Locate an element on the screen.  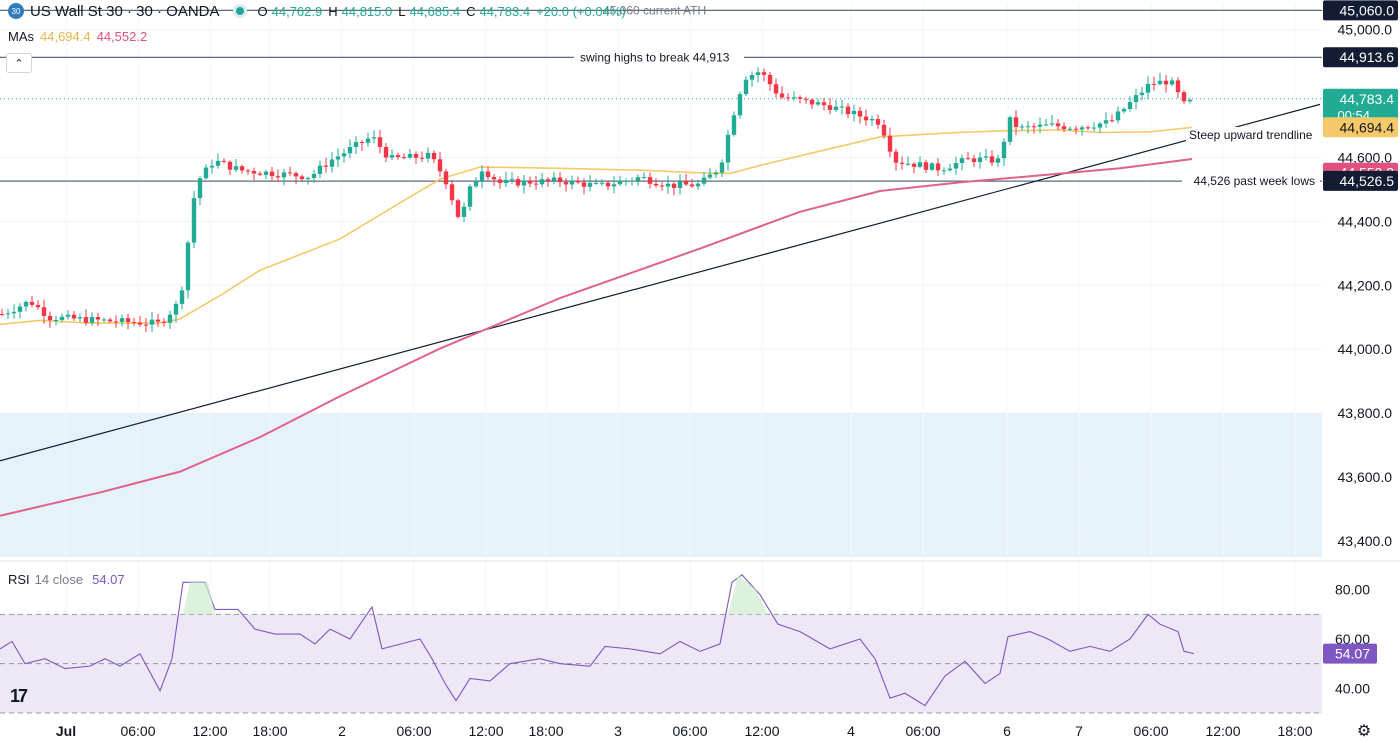
ohlc-low-value: 44,685.4 is located at coordinates (435, 11).